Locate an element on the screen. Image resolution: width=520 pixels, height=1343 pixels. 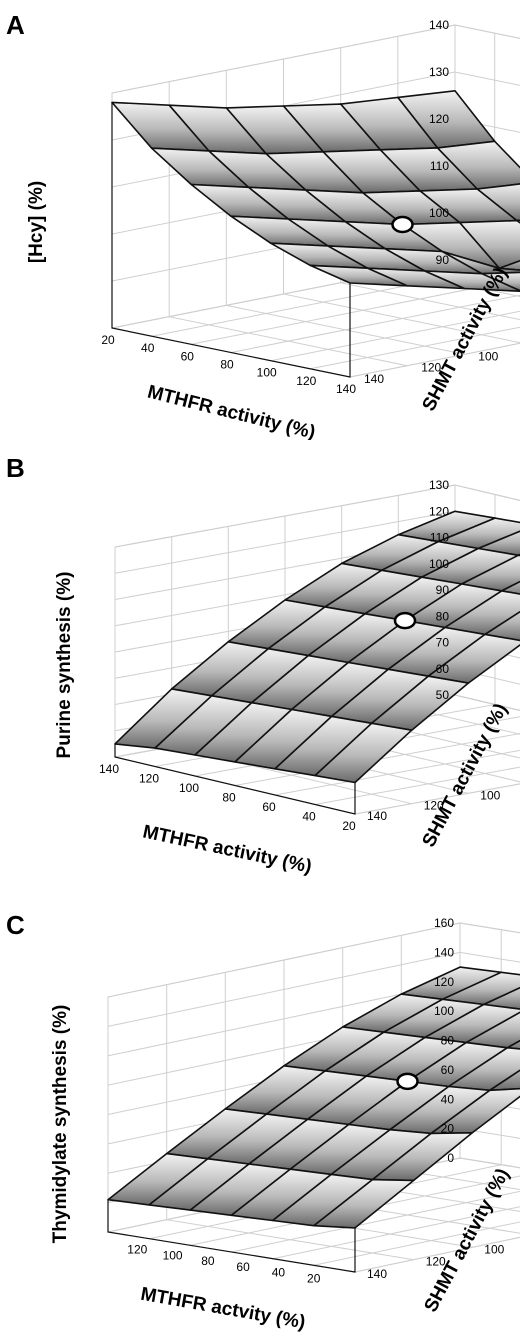
panel-letter: A is located at coordinates (15, 25).